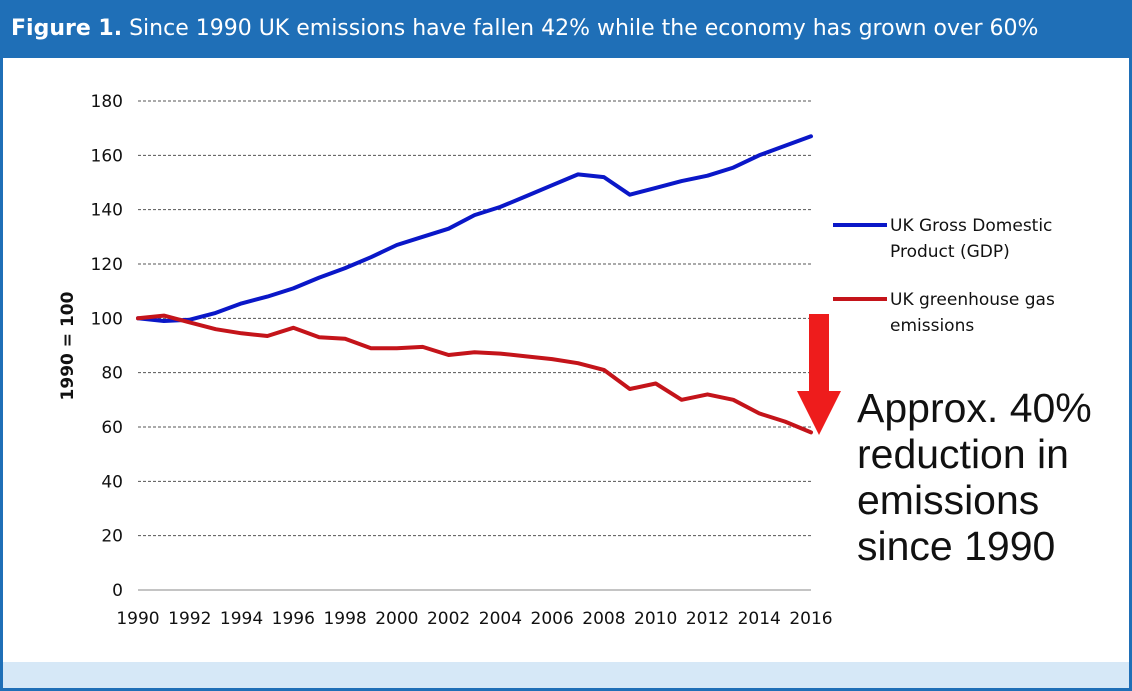 Image resolution: width=1132 pixels, height=691 pixels. What do you see at coordinates (603, 619) in the screenshot?
I see `x-tick-label: 2008` at bounding box center [603, 619].